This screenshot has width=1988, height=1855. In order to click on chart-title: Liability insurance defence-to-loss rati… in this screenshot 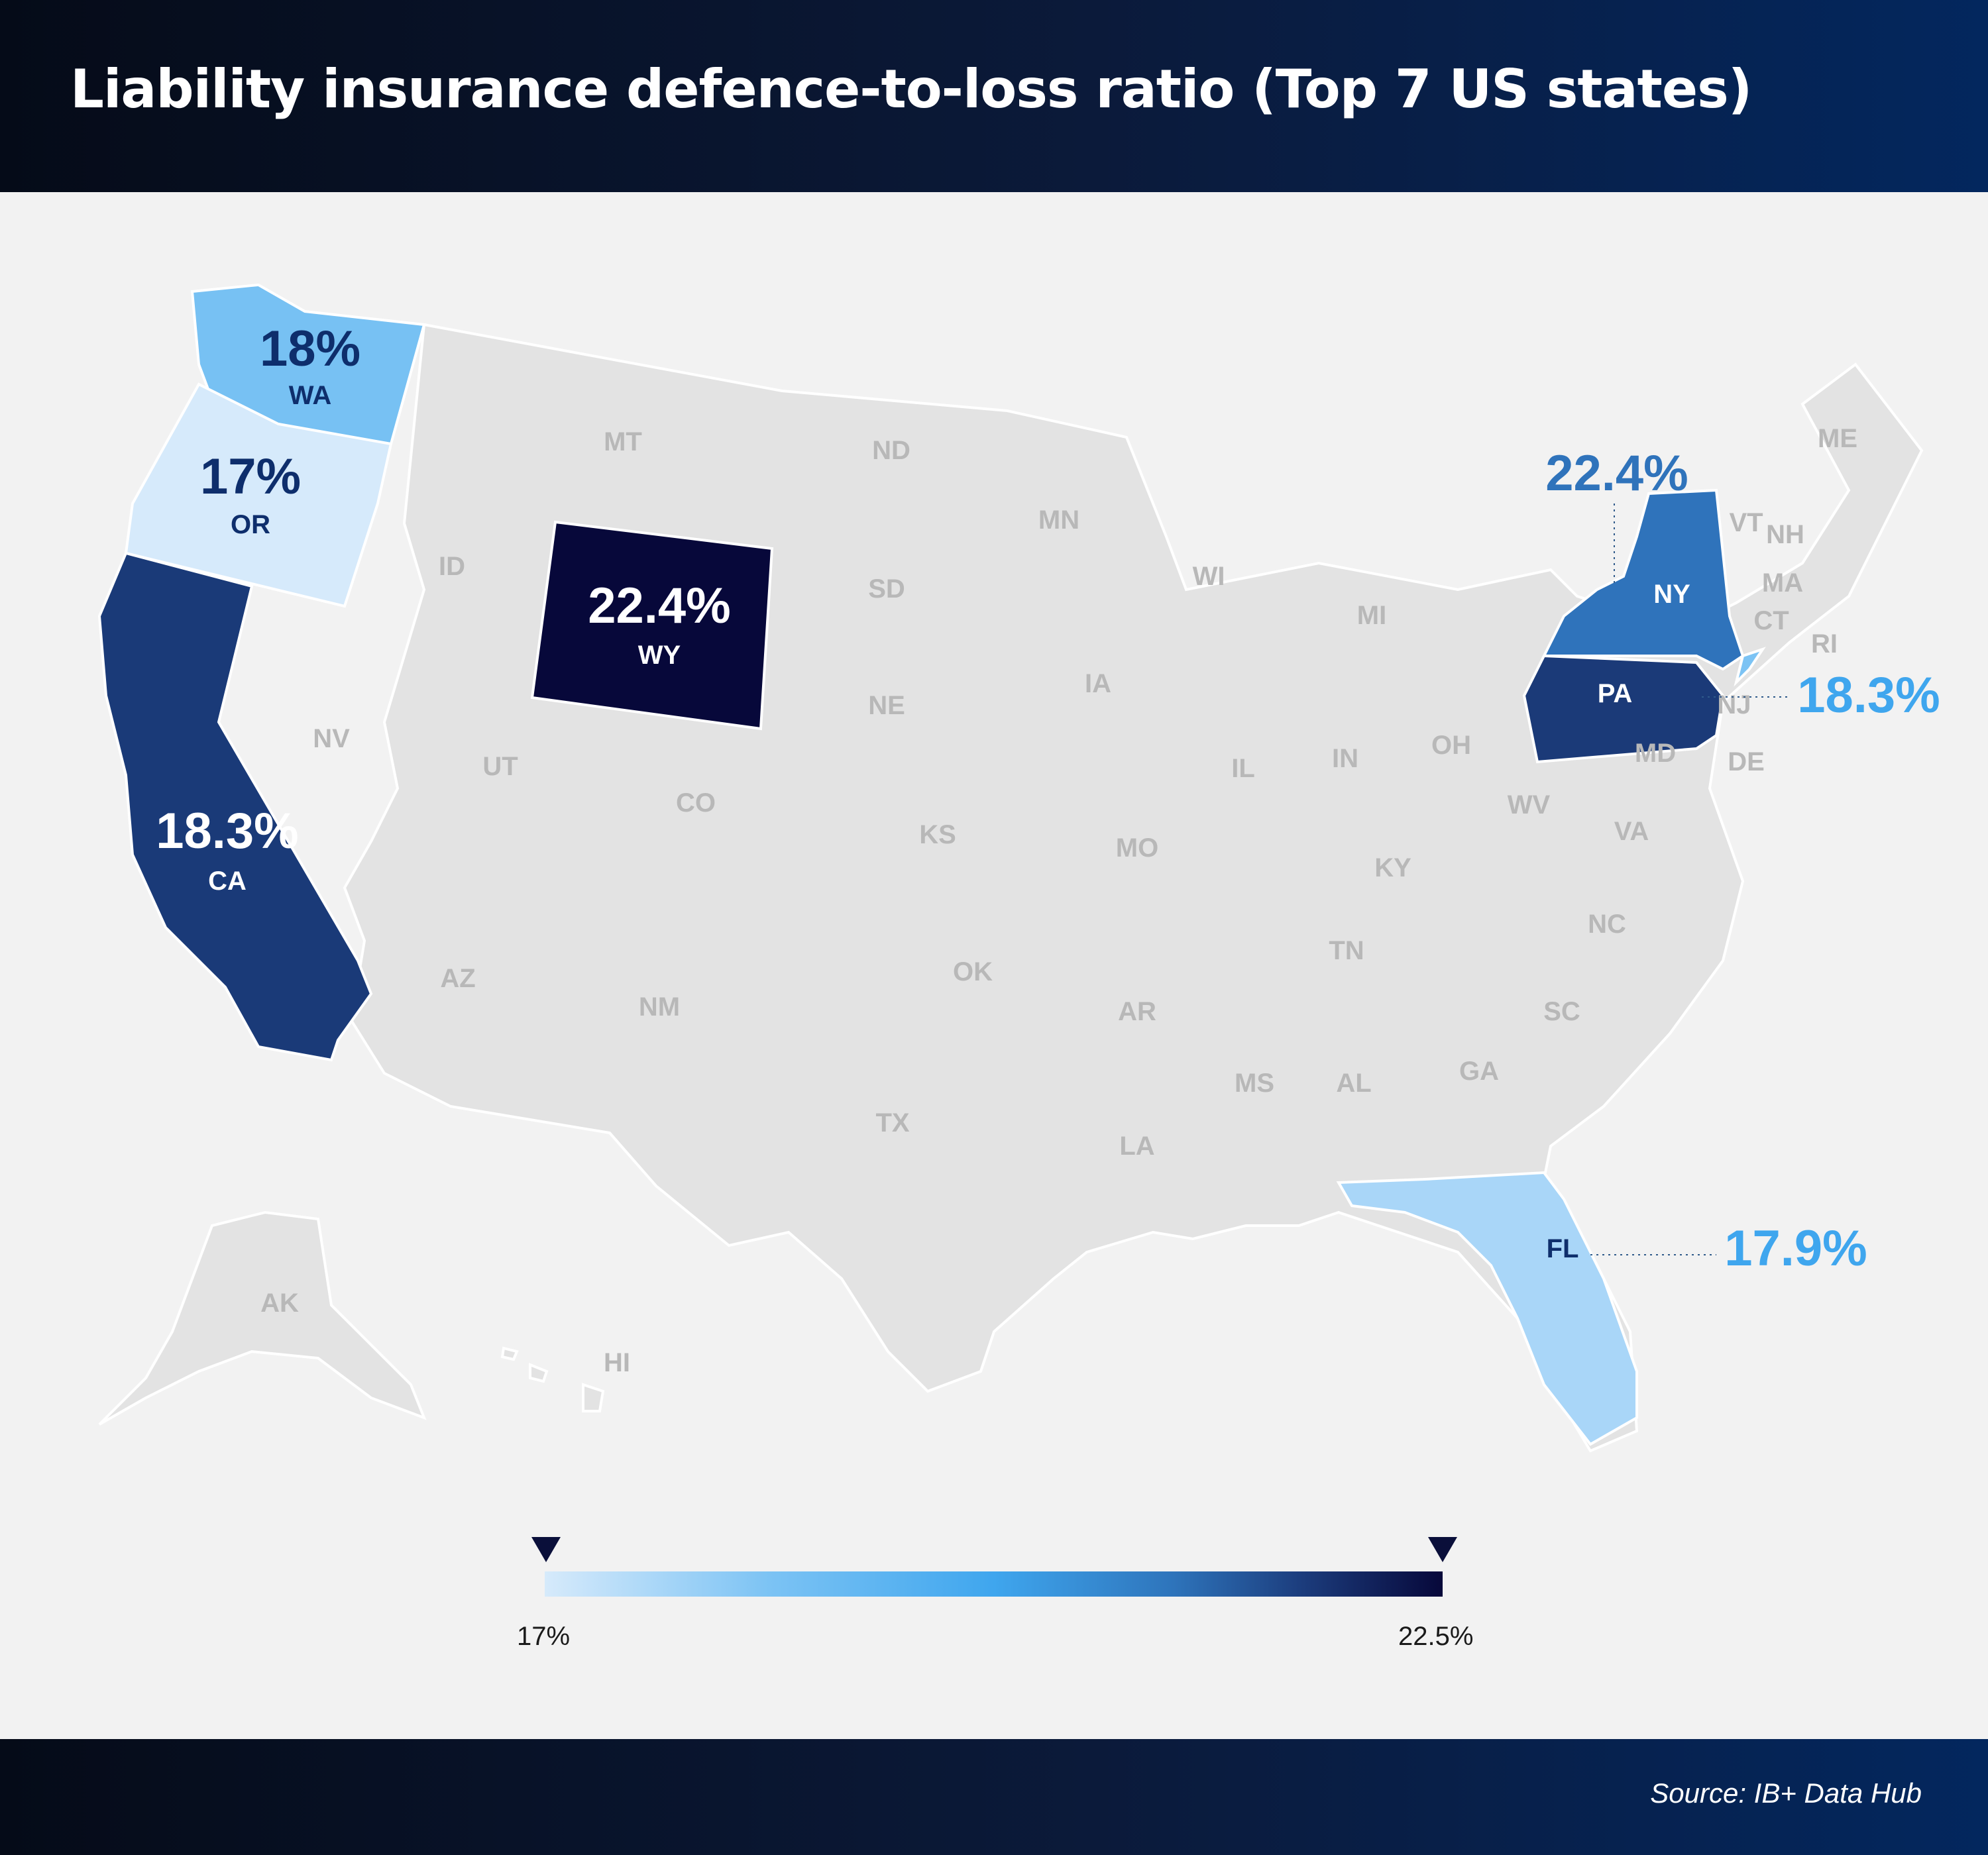, I will do `click(911, 89)`.